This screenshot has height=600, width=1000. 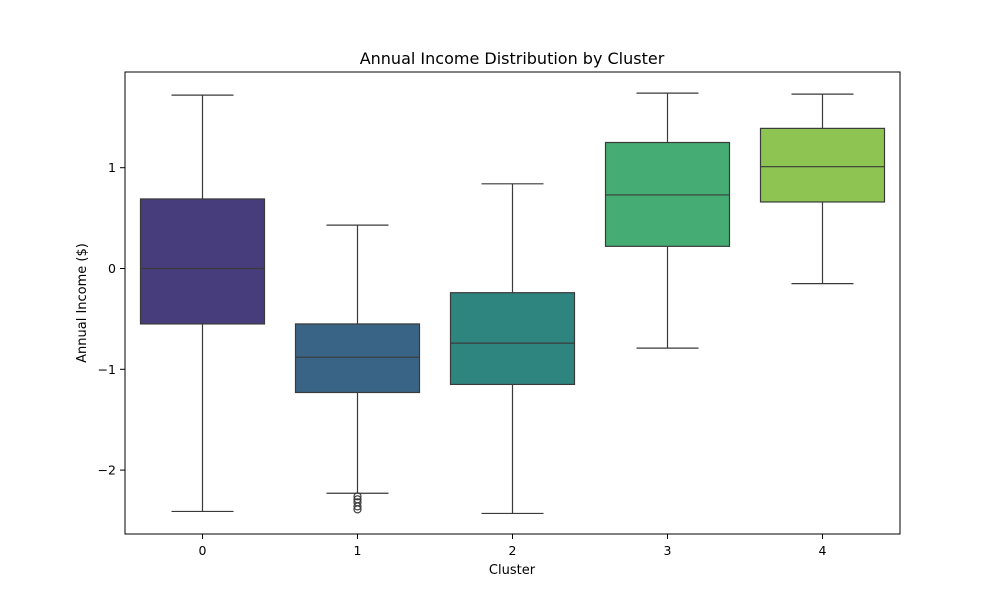 I want to click on y-tick-label: −2, so click(x=107, y=470).